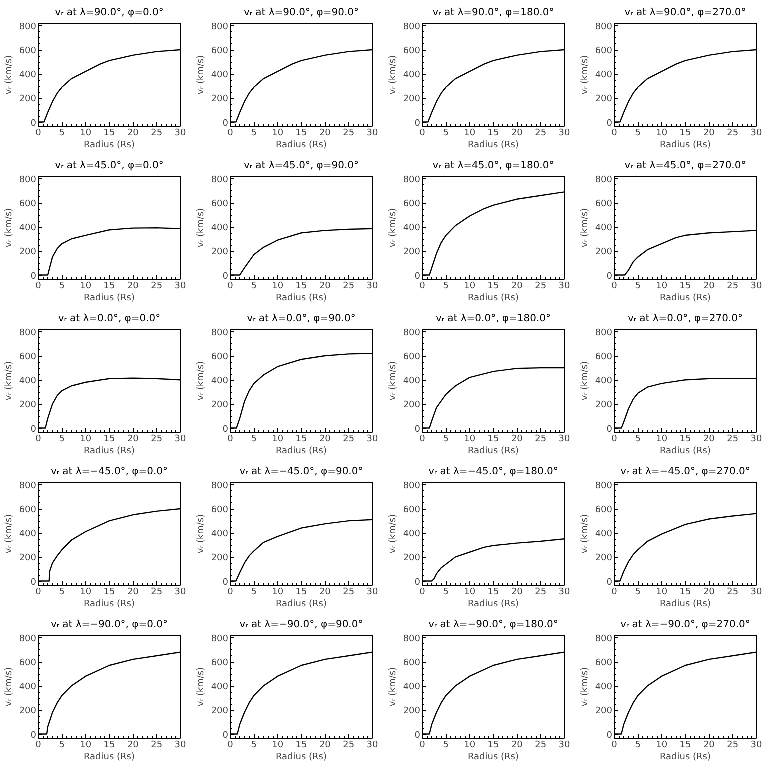  I want to click on chart-title: vᵣ at λ=−45.0°, φ=90.0°, so click(302, 472).